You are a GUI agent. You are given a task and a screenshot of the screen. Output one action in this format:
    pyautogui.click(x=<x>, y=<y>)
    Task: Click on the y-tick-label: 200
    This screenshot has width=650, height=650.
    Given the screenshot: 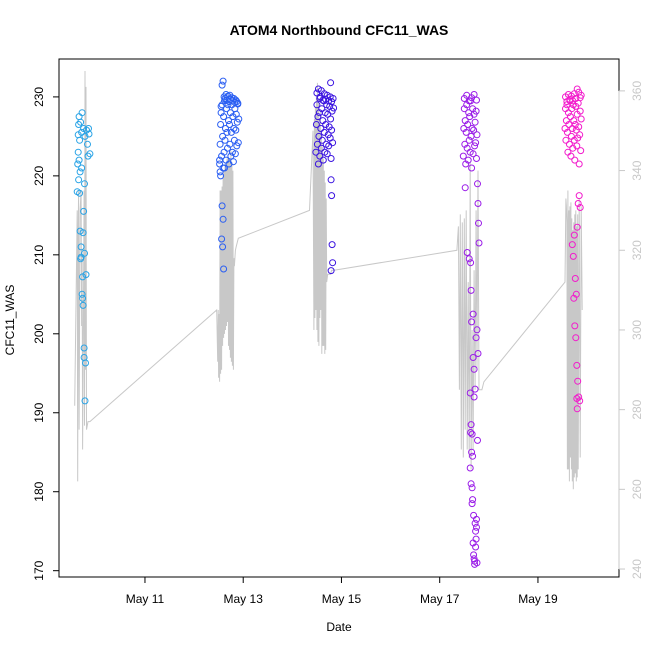 What is the action you would take?
    pyautogui.click(x=39, y=333)
    